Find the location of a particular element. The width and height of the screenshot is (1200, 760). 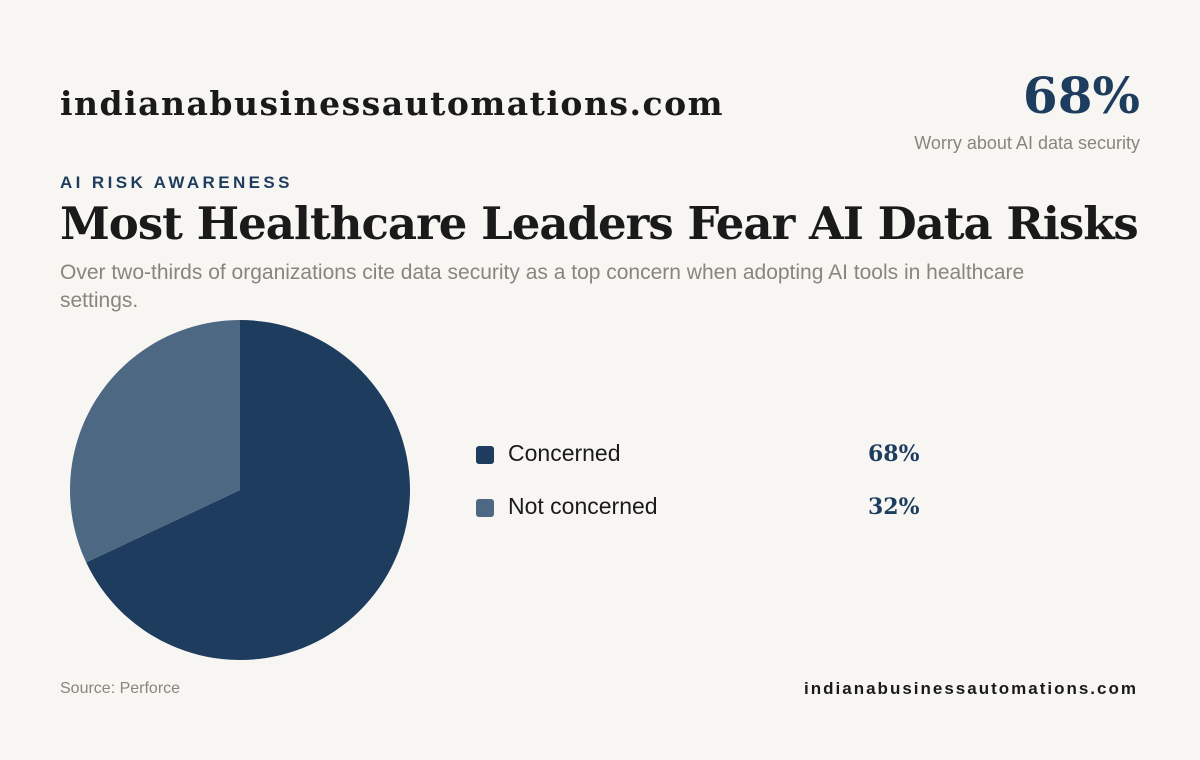

legend-item-not-concerned: Not concerned 32% is located at coordinates (706, 515).